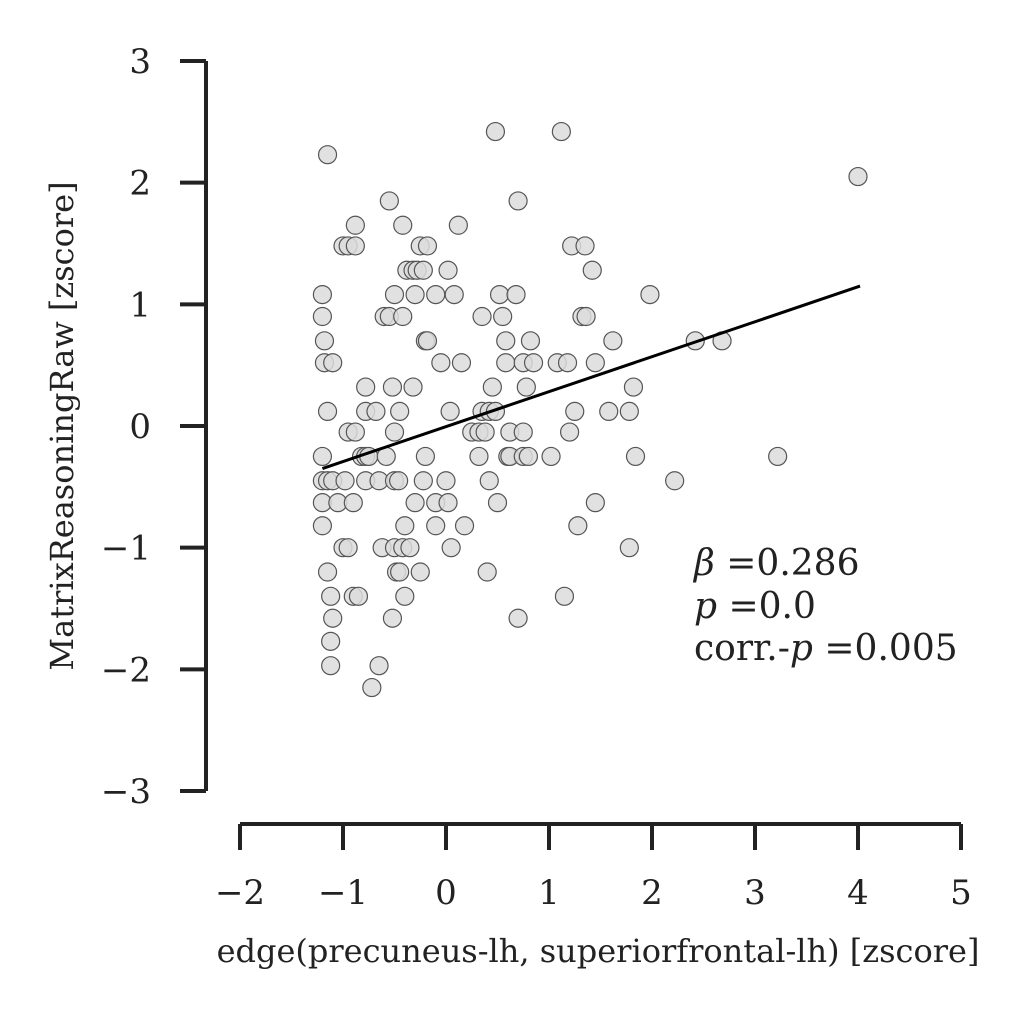  I want to click on x-ticks: −2 −1 0 1 2 3 4 5, so click(593, 868).